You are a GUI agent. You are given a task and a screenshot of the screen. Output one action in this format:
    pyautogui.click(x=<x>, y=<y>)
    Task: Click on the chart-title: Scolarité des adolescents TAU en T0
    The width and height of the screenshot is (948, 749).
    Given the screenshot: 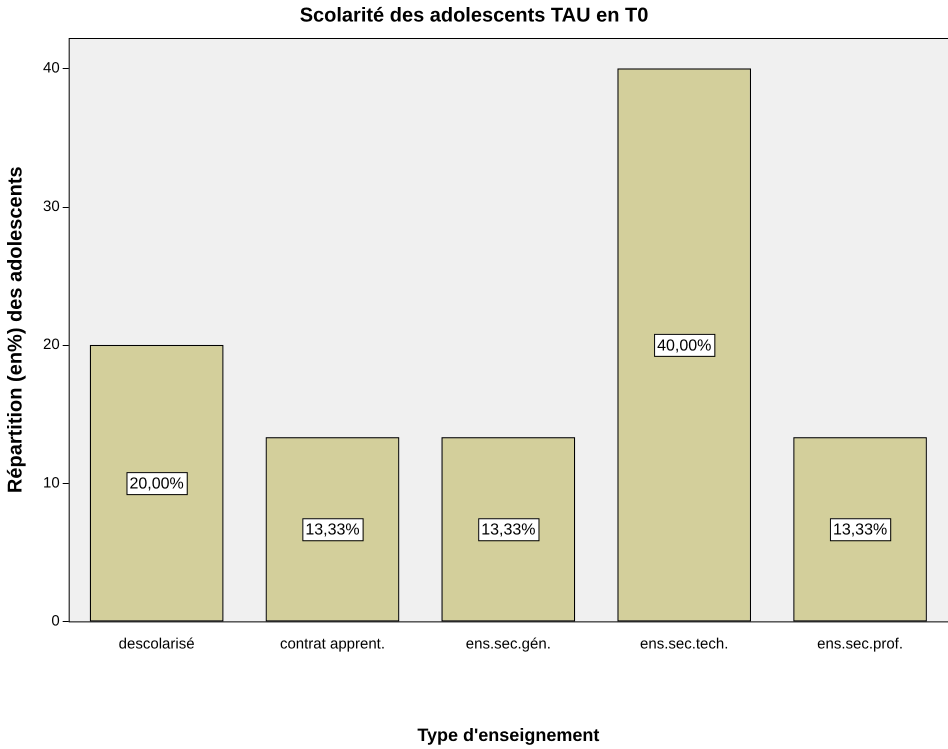 What is the action you would take?
    pyautogui.click(x=474, y=15)
    